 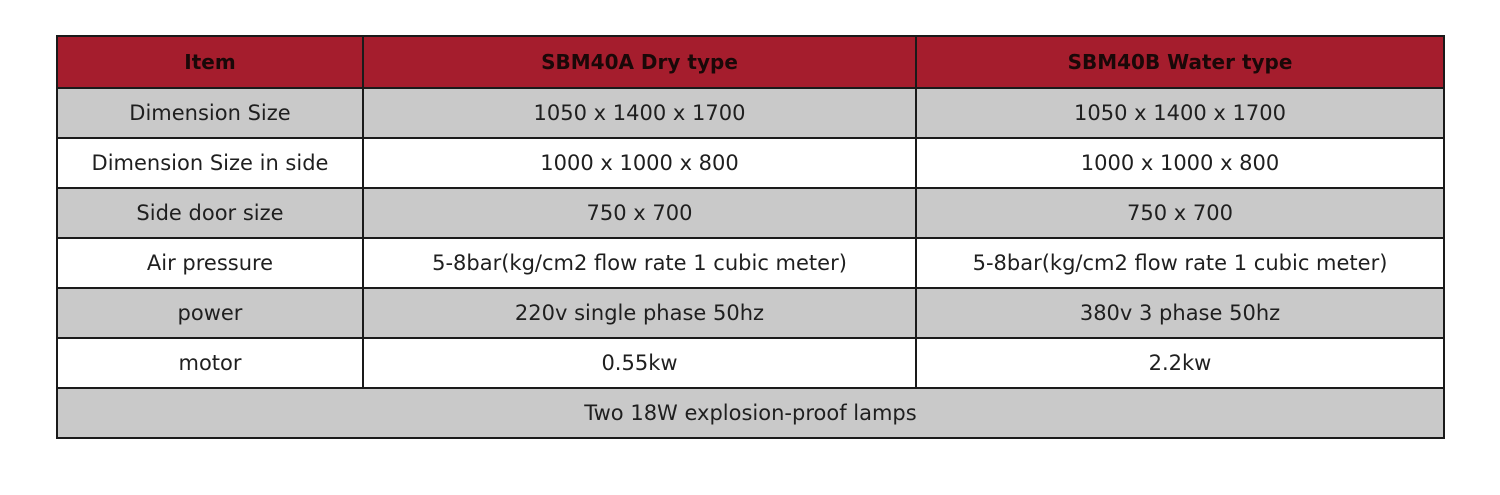 I want to click on header-sbm40b: SBM40B Water type, so click(x=1180, y=62).